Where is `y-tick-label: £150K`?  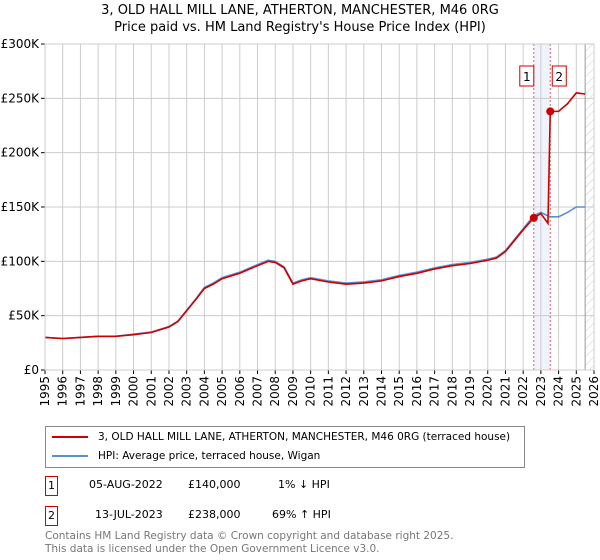
y-tick-label: £150K is located at coordinates (21, 207).